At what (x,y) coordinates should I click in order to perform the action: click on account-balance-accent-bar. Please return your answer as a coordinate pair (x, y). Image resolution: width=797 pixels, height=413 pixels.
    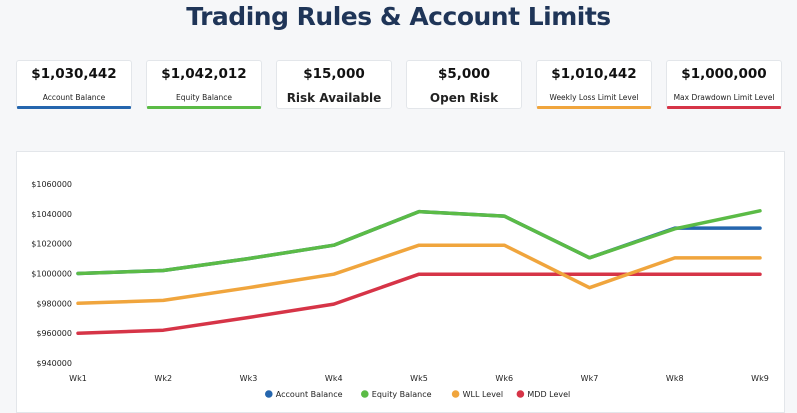
    Looking at the image, I should click on (74, 107).